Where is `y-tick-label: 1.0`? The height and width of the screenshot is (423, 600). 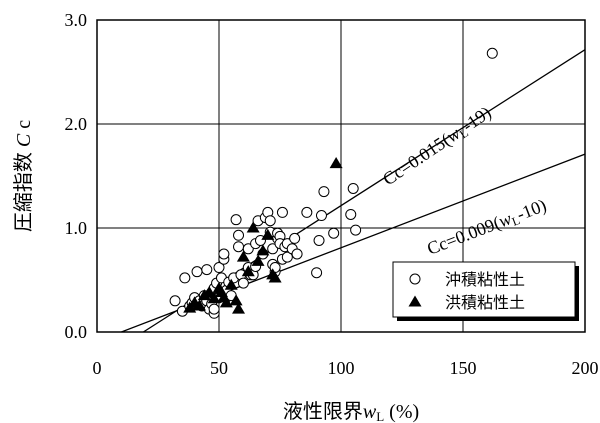
y-tick-label: 1.0 is located at coordinates (76, 228).